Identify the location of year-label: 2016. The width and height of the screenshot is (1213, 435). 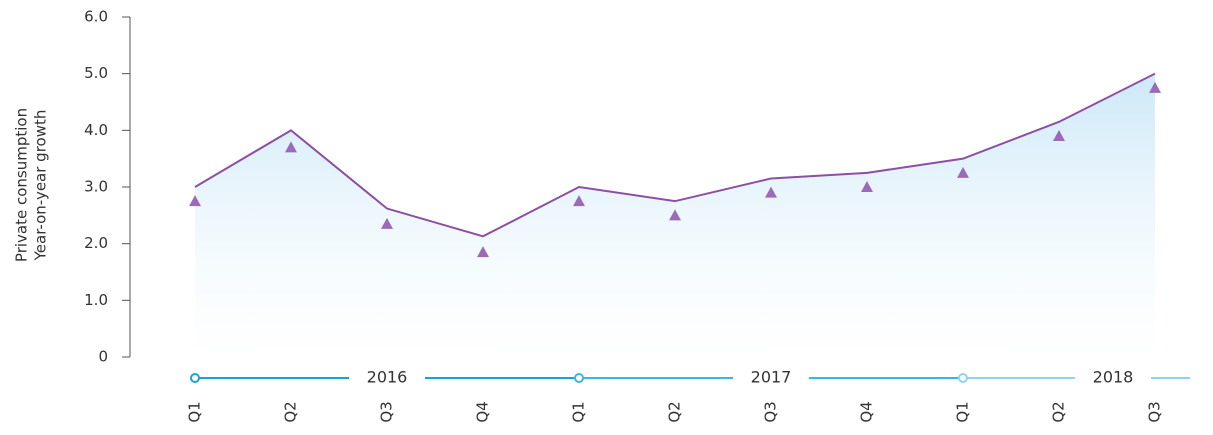
(387, 377).